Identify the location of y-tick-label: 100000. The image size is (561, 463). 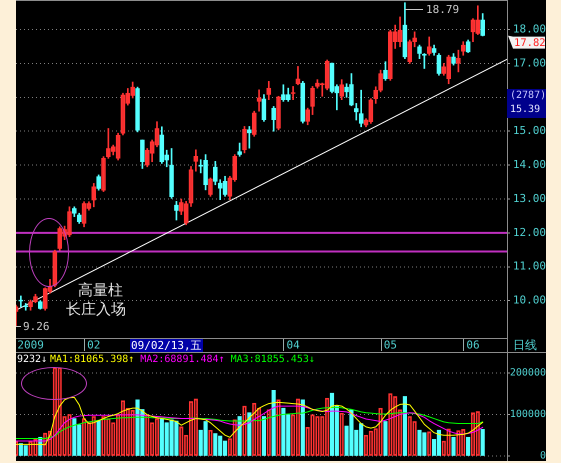
(528, 414).